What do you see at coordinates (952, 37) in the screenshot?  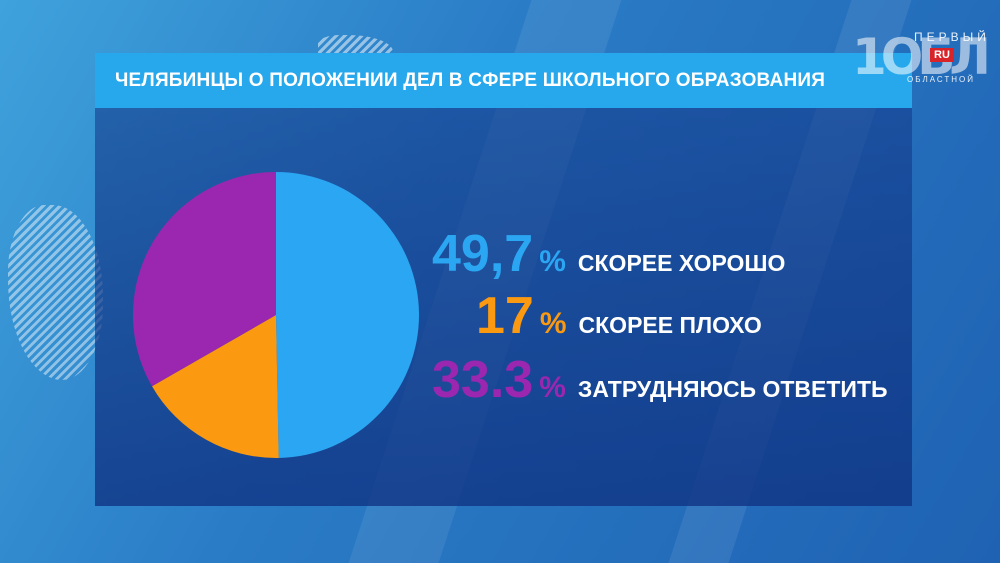 I see `logo-top-text: ПЕРВЫЙ` at bounding box center [952, 37].